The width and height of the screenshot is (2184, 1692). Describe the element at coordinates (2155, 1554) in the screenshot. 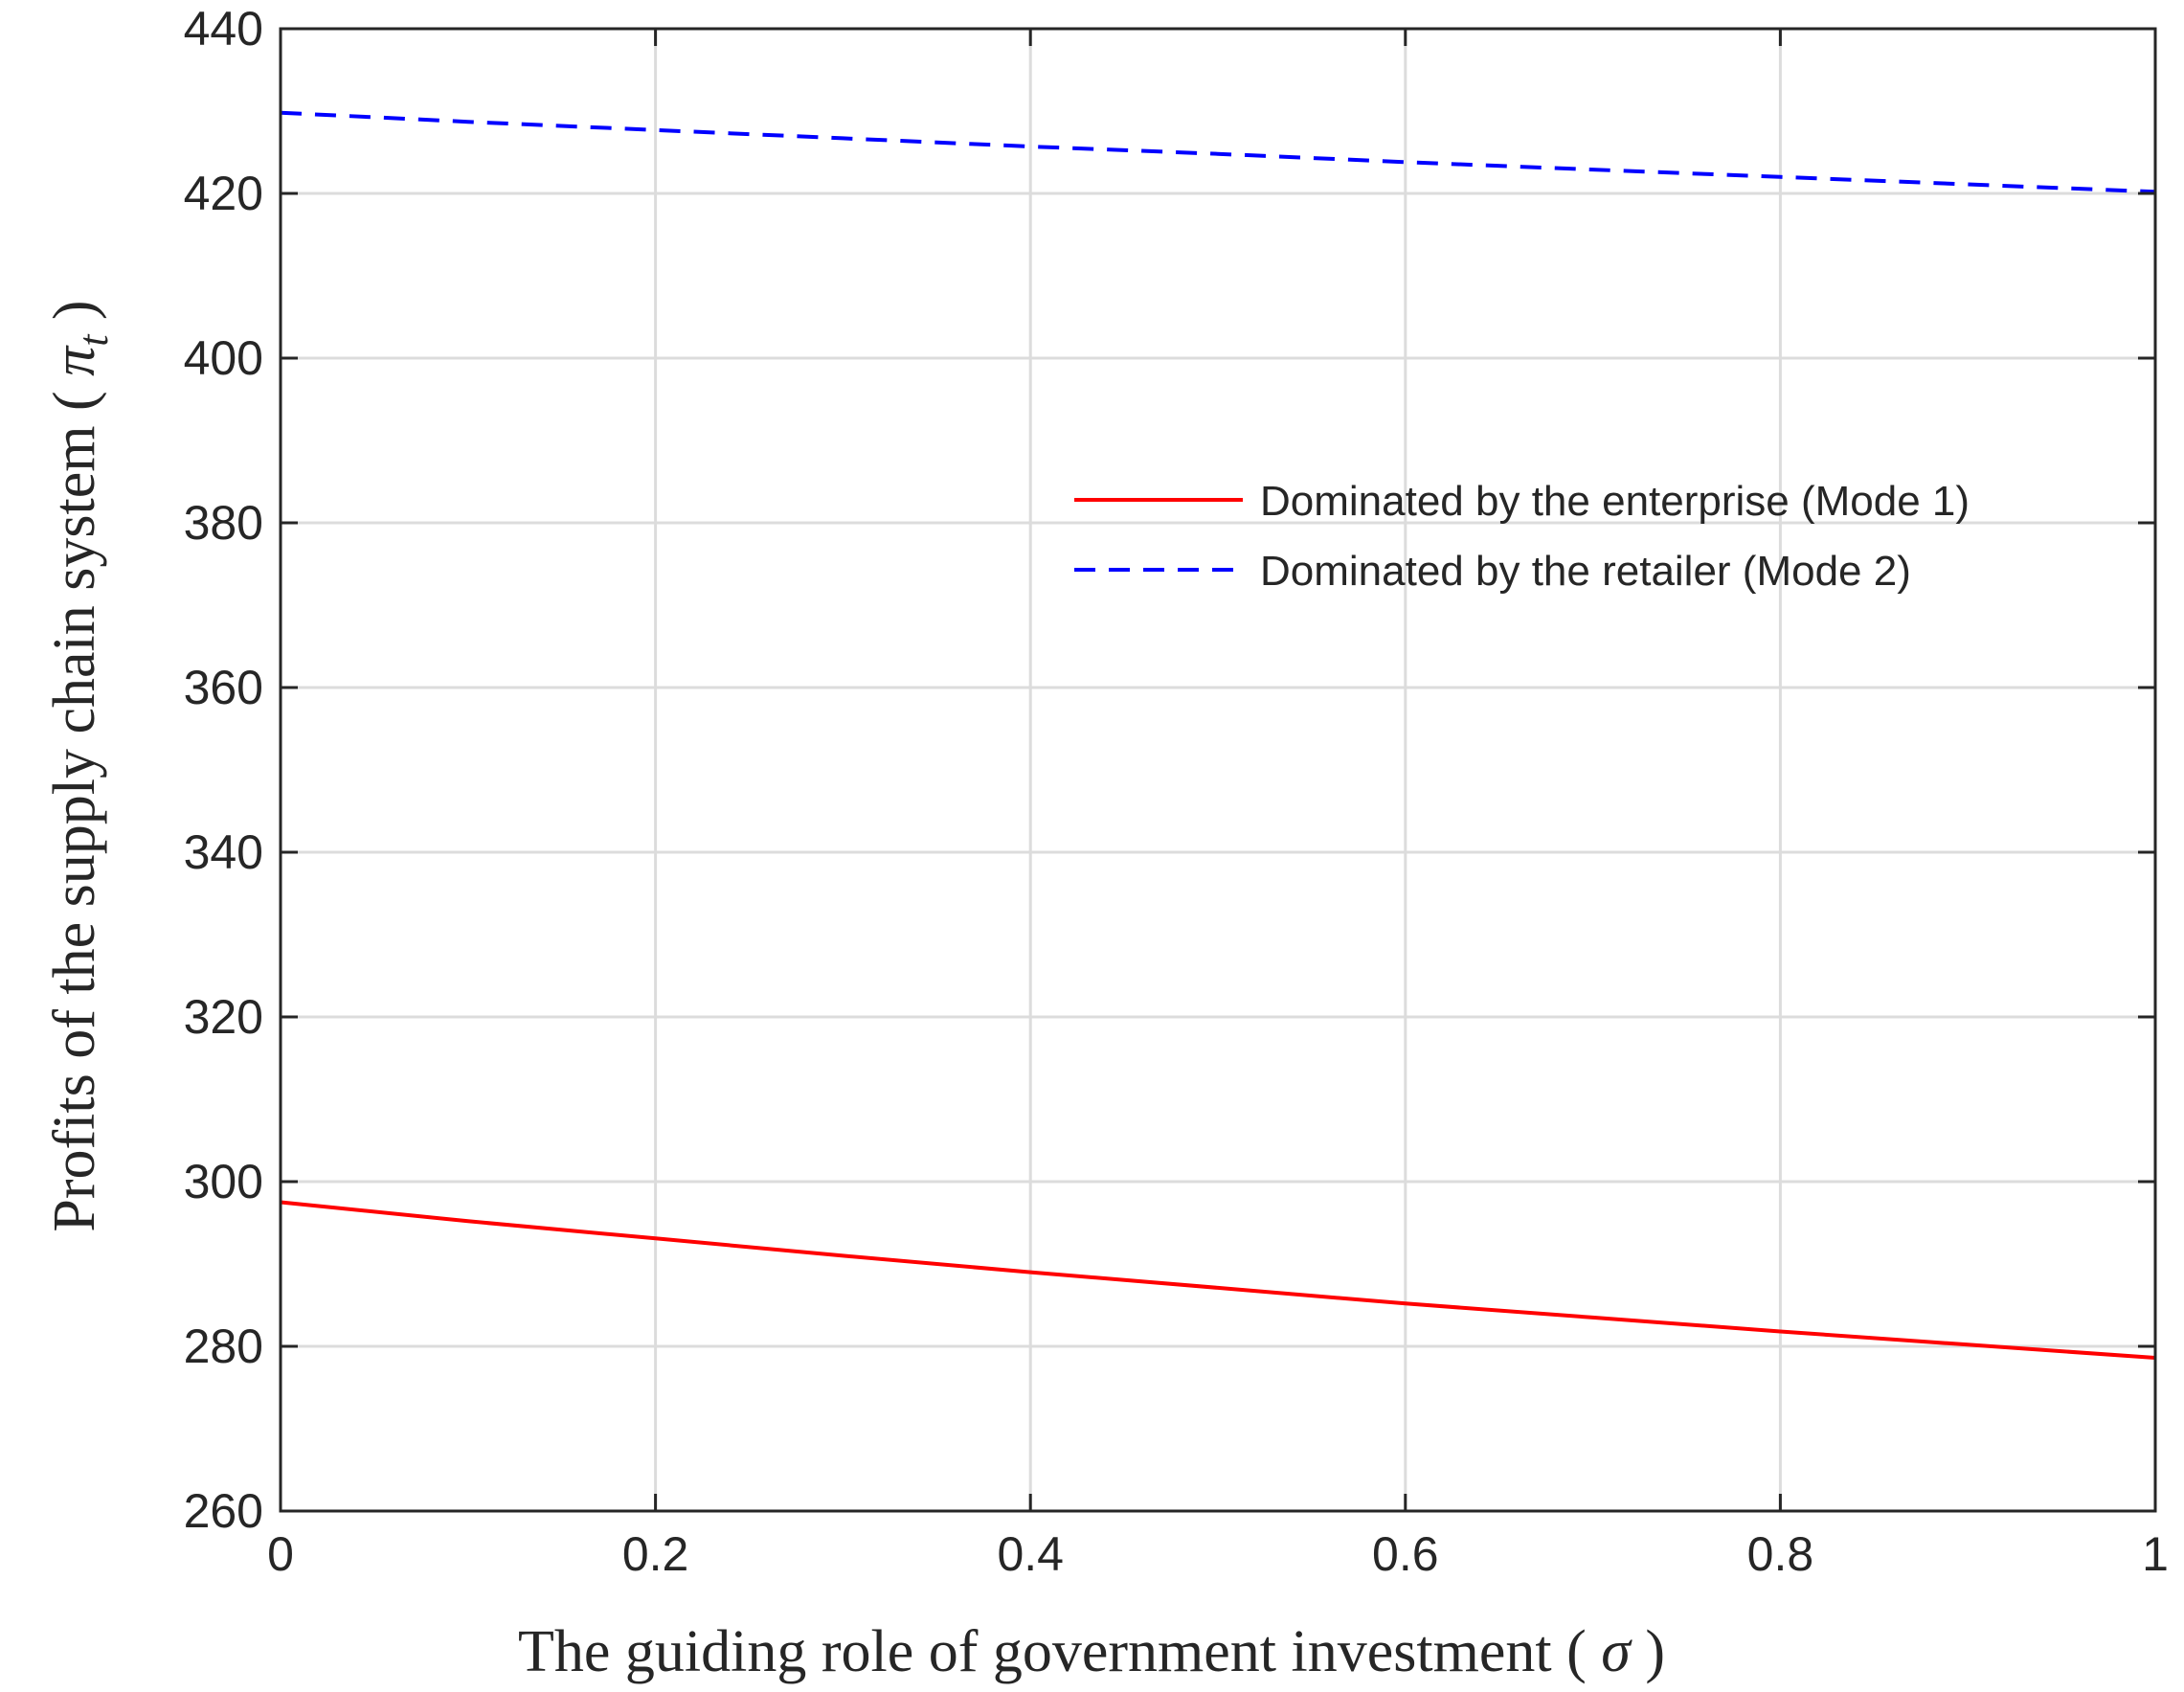

I see `x-tick-label: 1` at that location.